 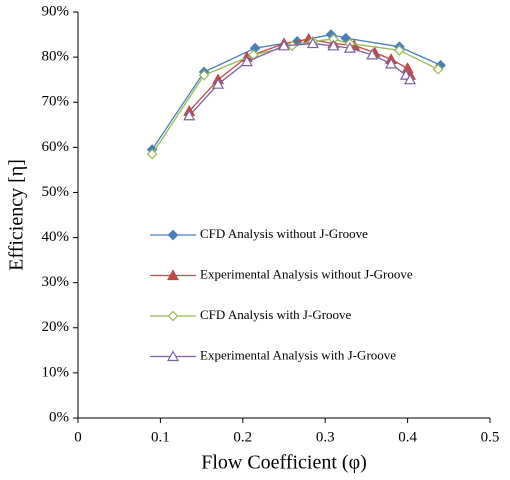 I want to click on legend-text: CFD Analysis with J-Groove, so click(x=276, y=314).